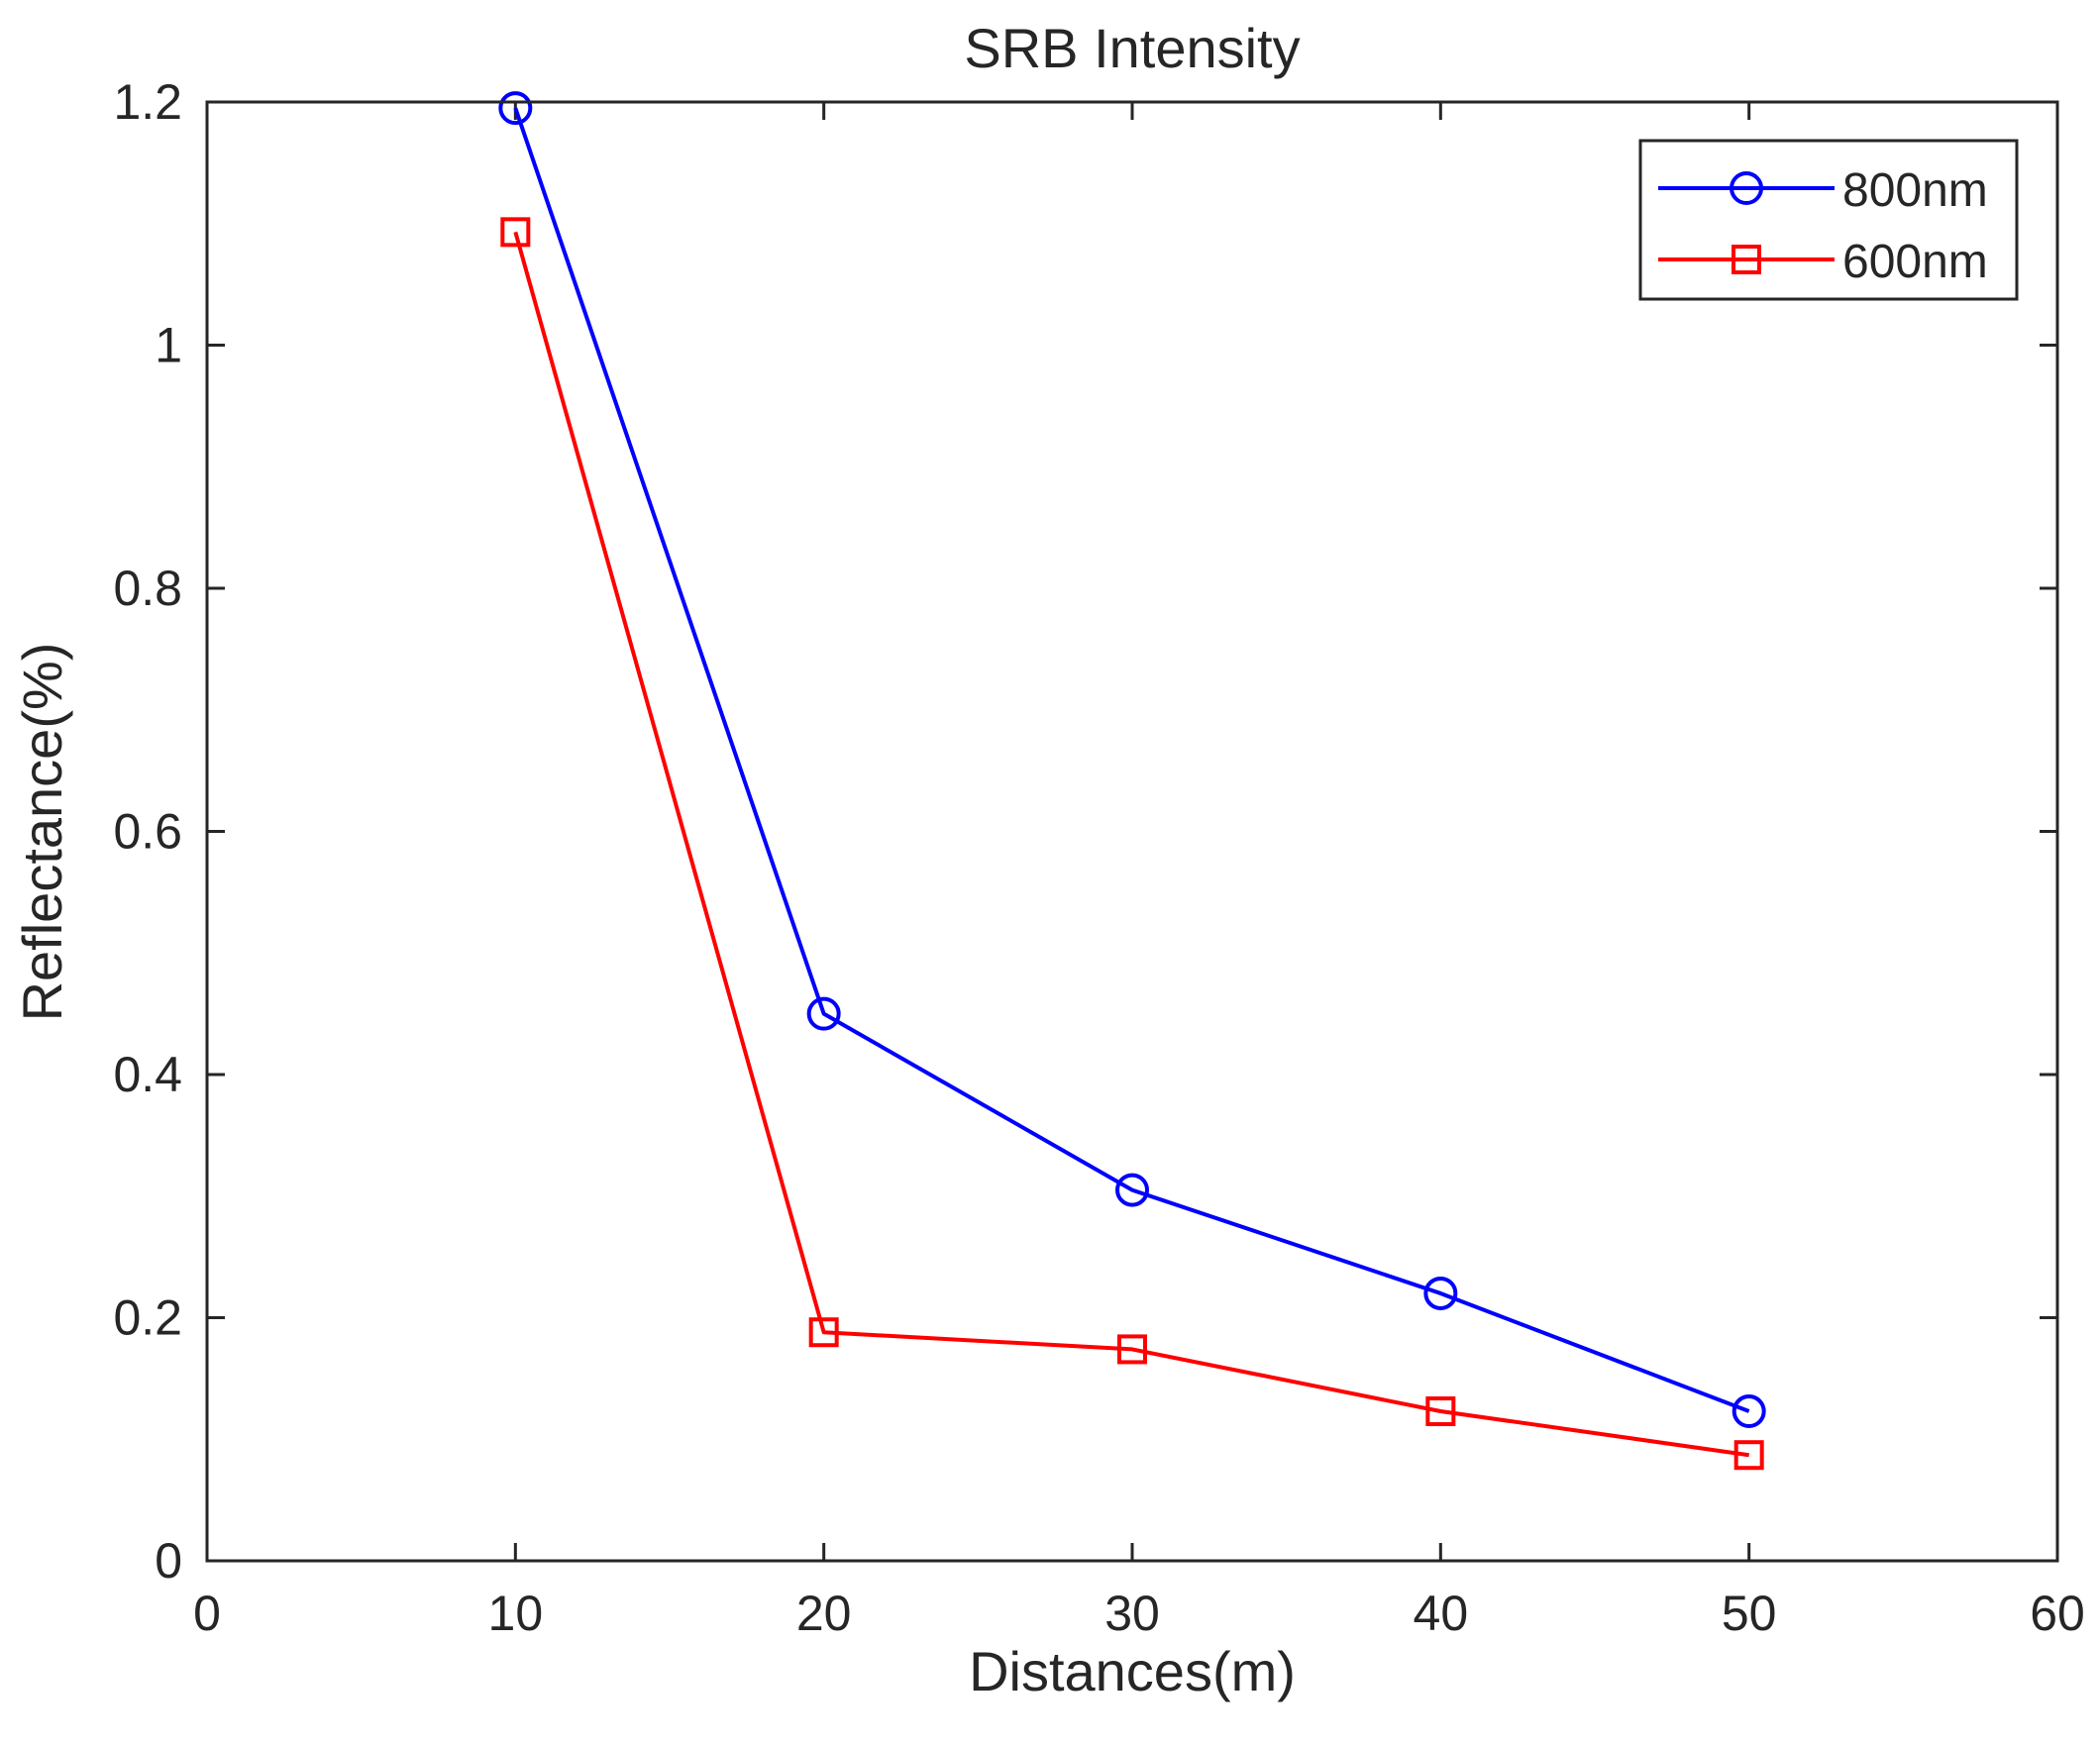 Image resolution: width=2100 pixels, height=1747 pixels. Describe the element at coordinates (1132, 1671) in the screenshot. I see `x-axis-label: Distances(m)` at that location.